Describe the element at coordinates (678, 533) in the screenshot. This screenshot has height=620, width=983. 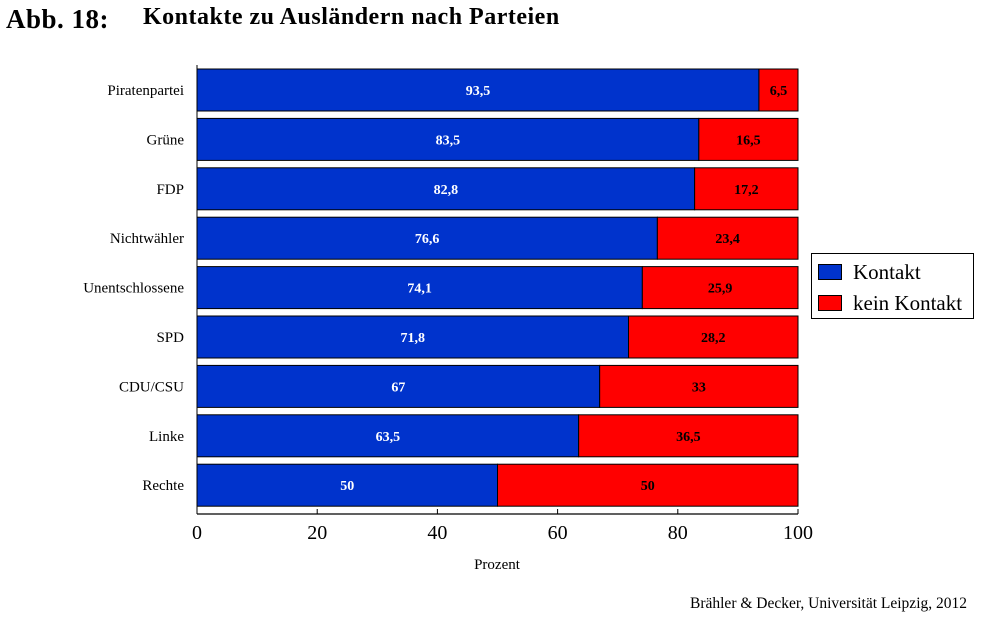
I see `x-tick-label-80: 80` at that location.